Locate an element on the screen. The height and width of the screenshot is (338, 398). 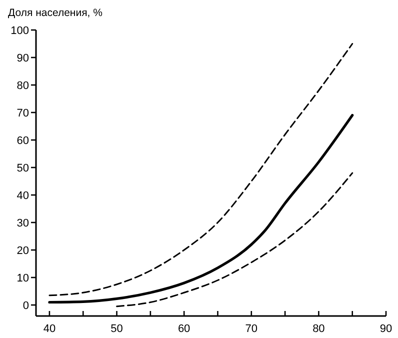
y-tick-label: 90 is located at coordinates (22, 58).